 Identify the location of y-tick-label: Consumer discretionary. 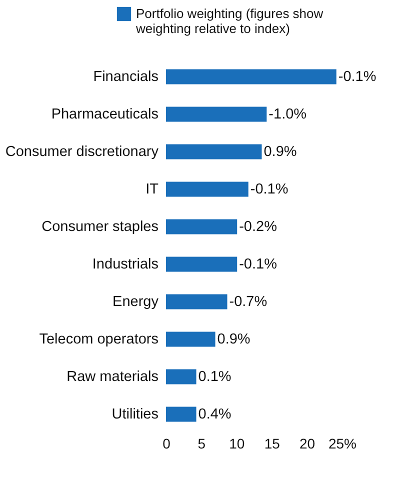
(82, 152).